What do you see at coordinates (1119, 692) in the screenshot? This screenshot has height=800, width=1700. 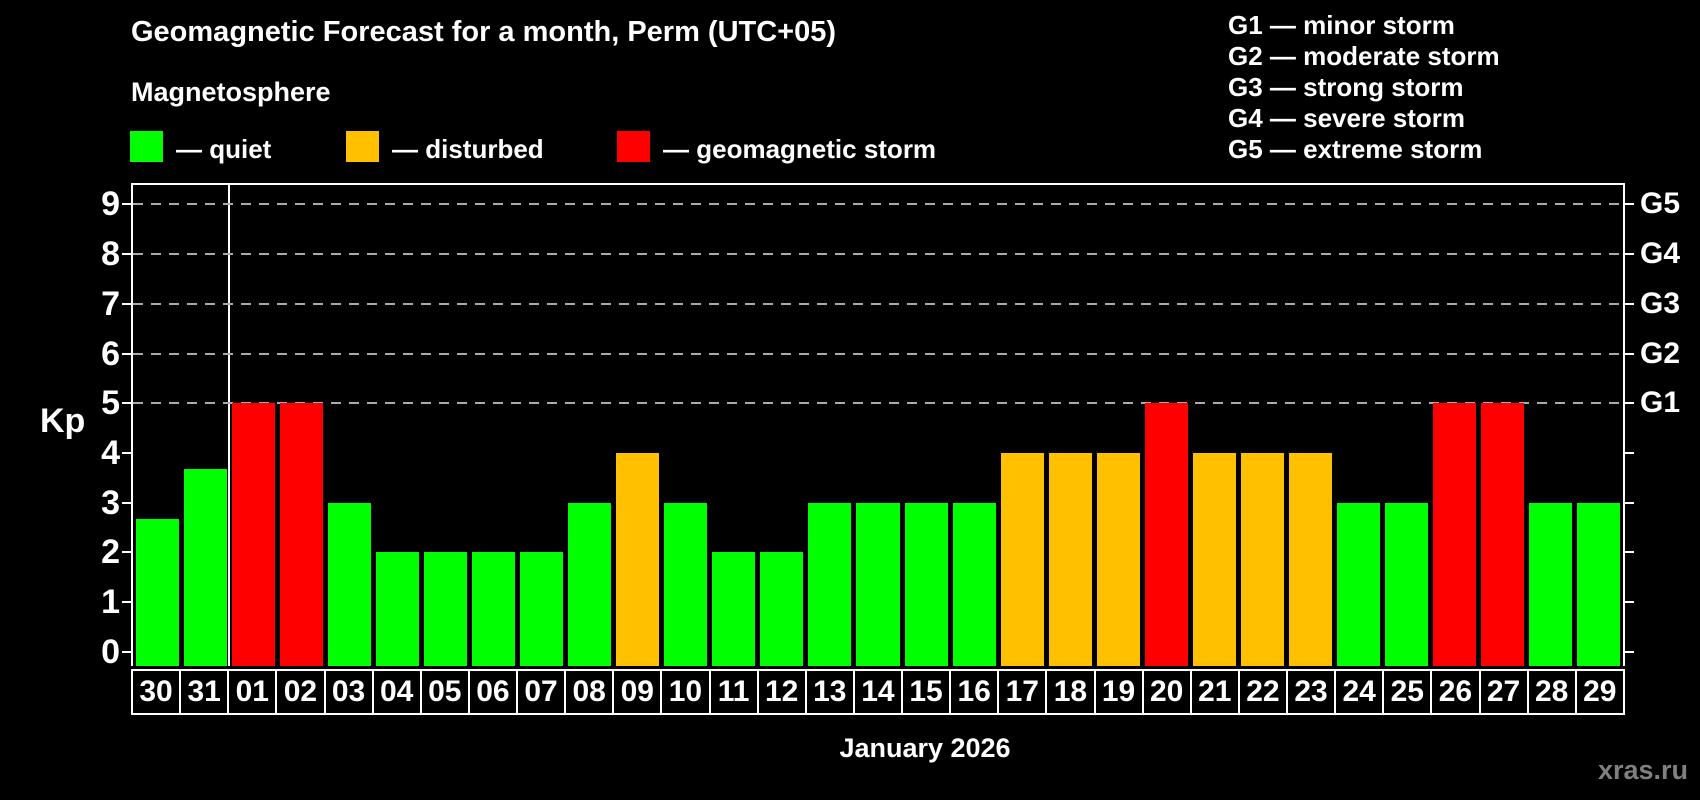 I see `day-label-19: 19` at bounding box center [1119, 692].